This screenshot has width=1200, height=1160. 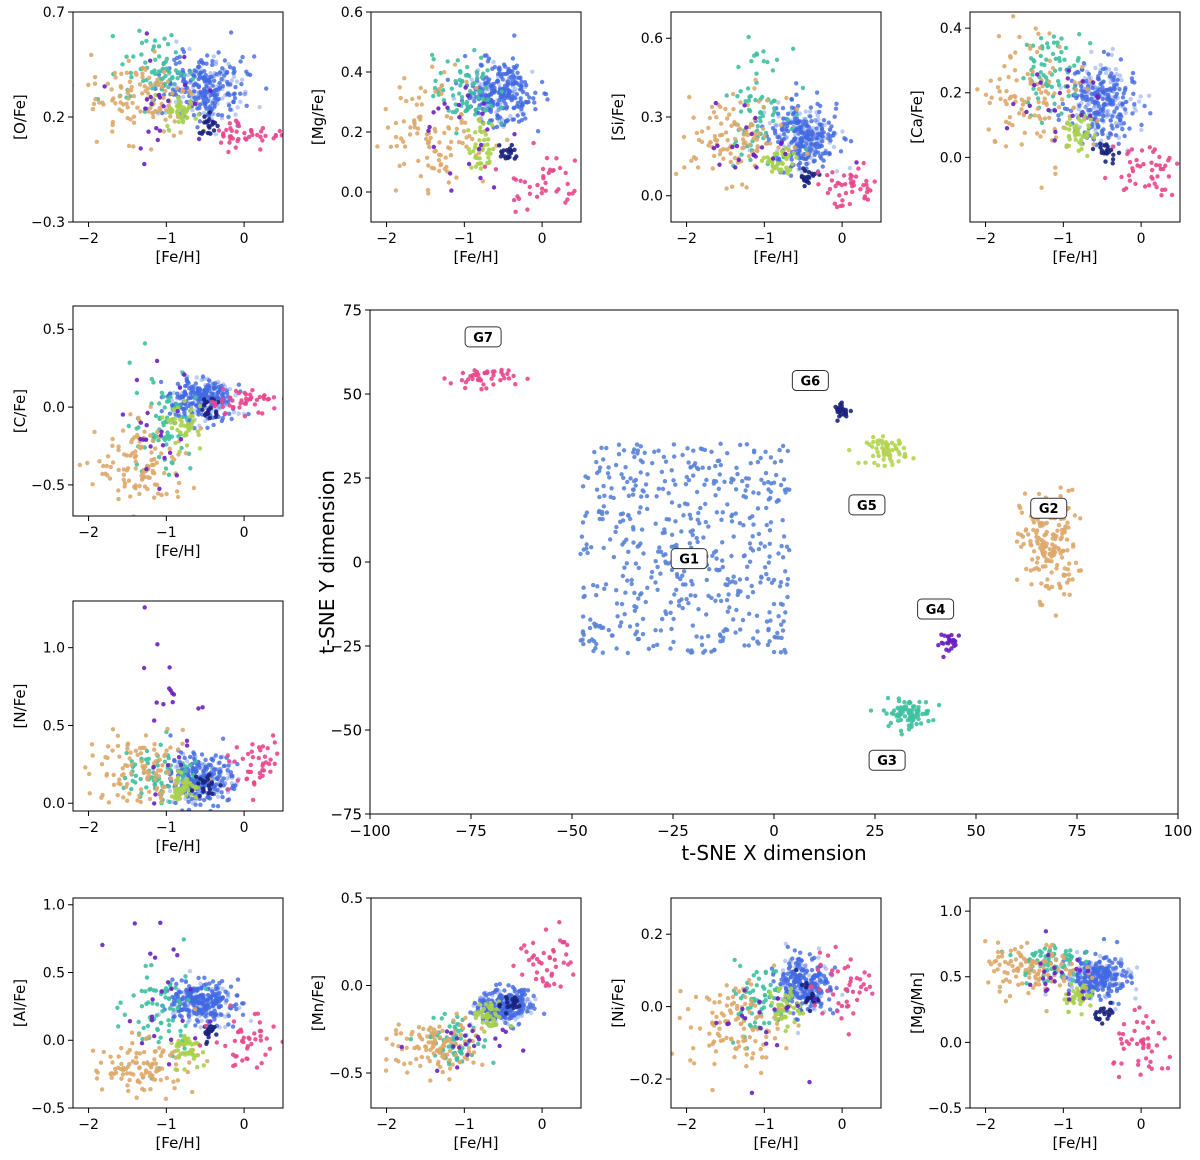 What do you see at coordinates (572, 831) in the screenshot?
I see `x-tick-label: −50` at bounding box center [572, 831].